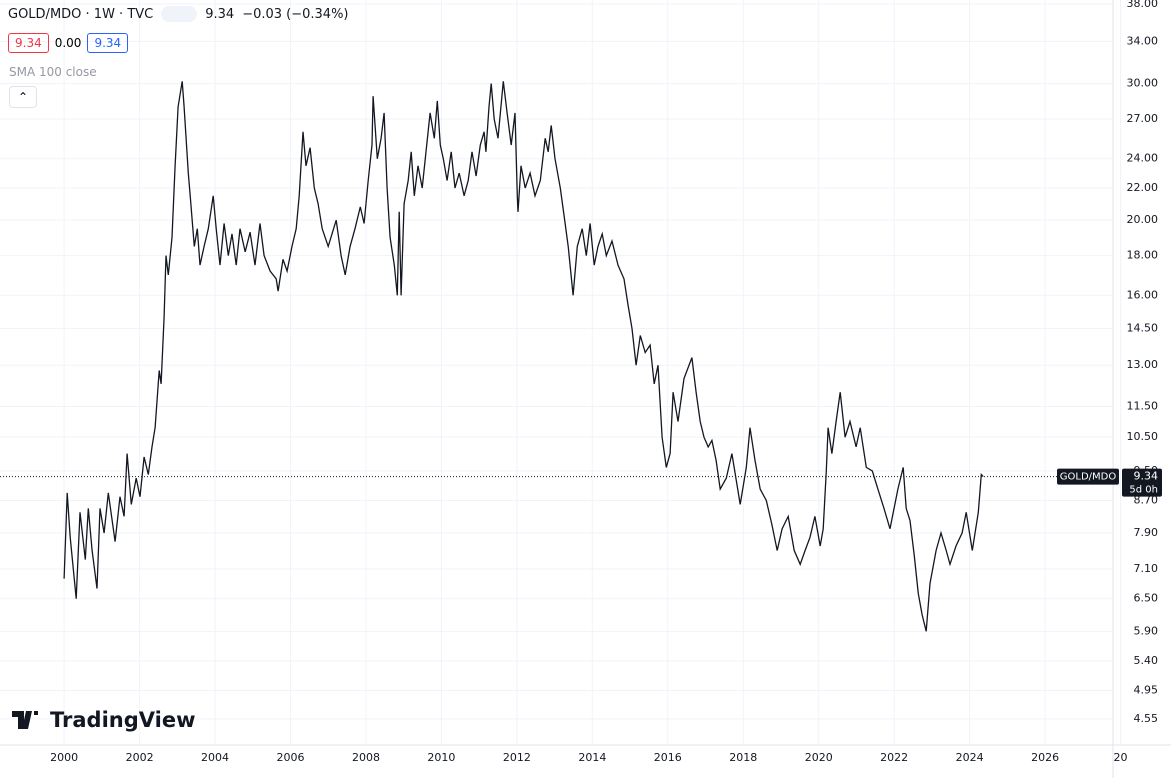 The image size is (1171, 778). Describe the element at coordinates (1143, 364) in the screenshot. I see `y-tick-label: 13.00` at that location.